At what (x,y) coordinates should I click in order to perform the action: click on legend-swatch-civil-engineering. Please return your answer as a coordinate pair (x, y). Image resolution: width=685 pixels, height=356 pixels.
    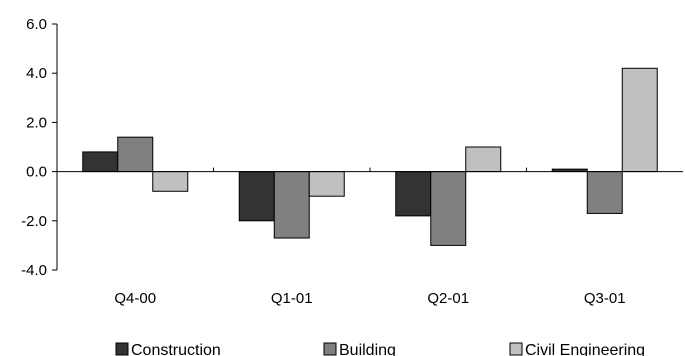
    Looking at the image, I should click on (516, 349).